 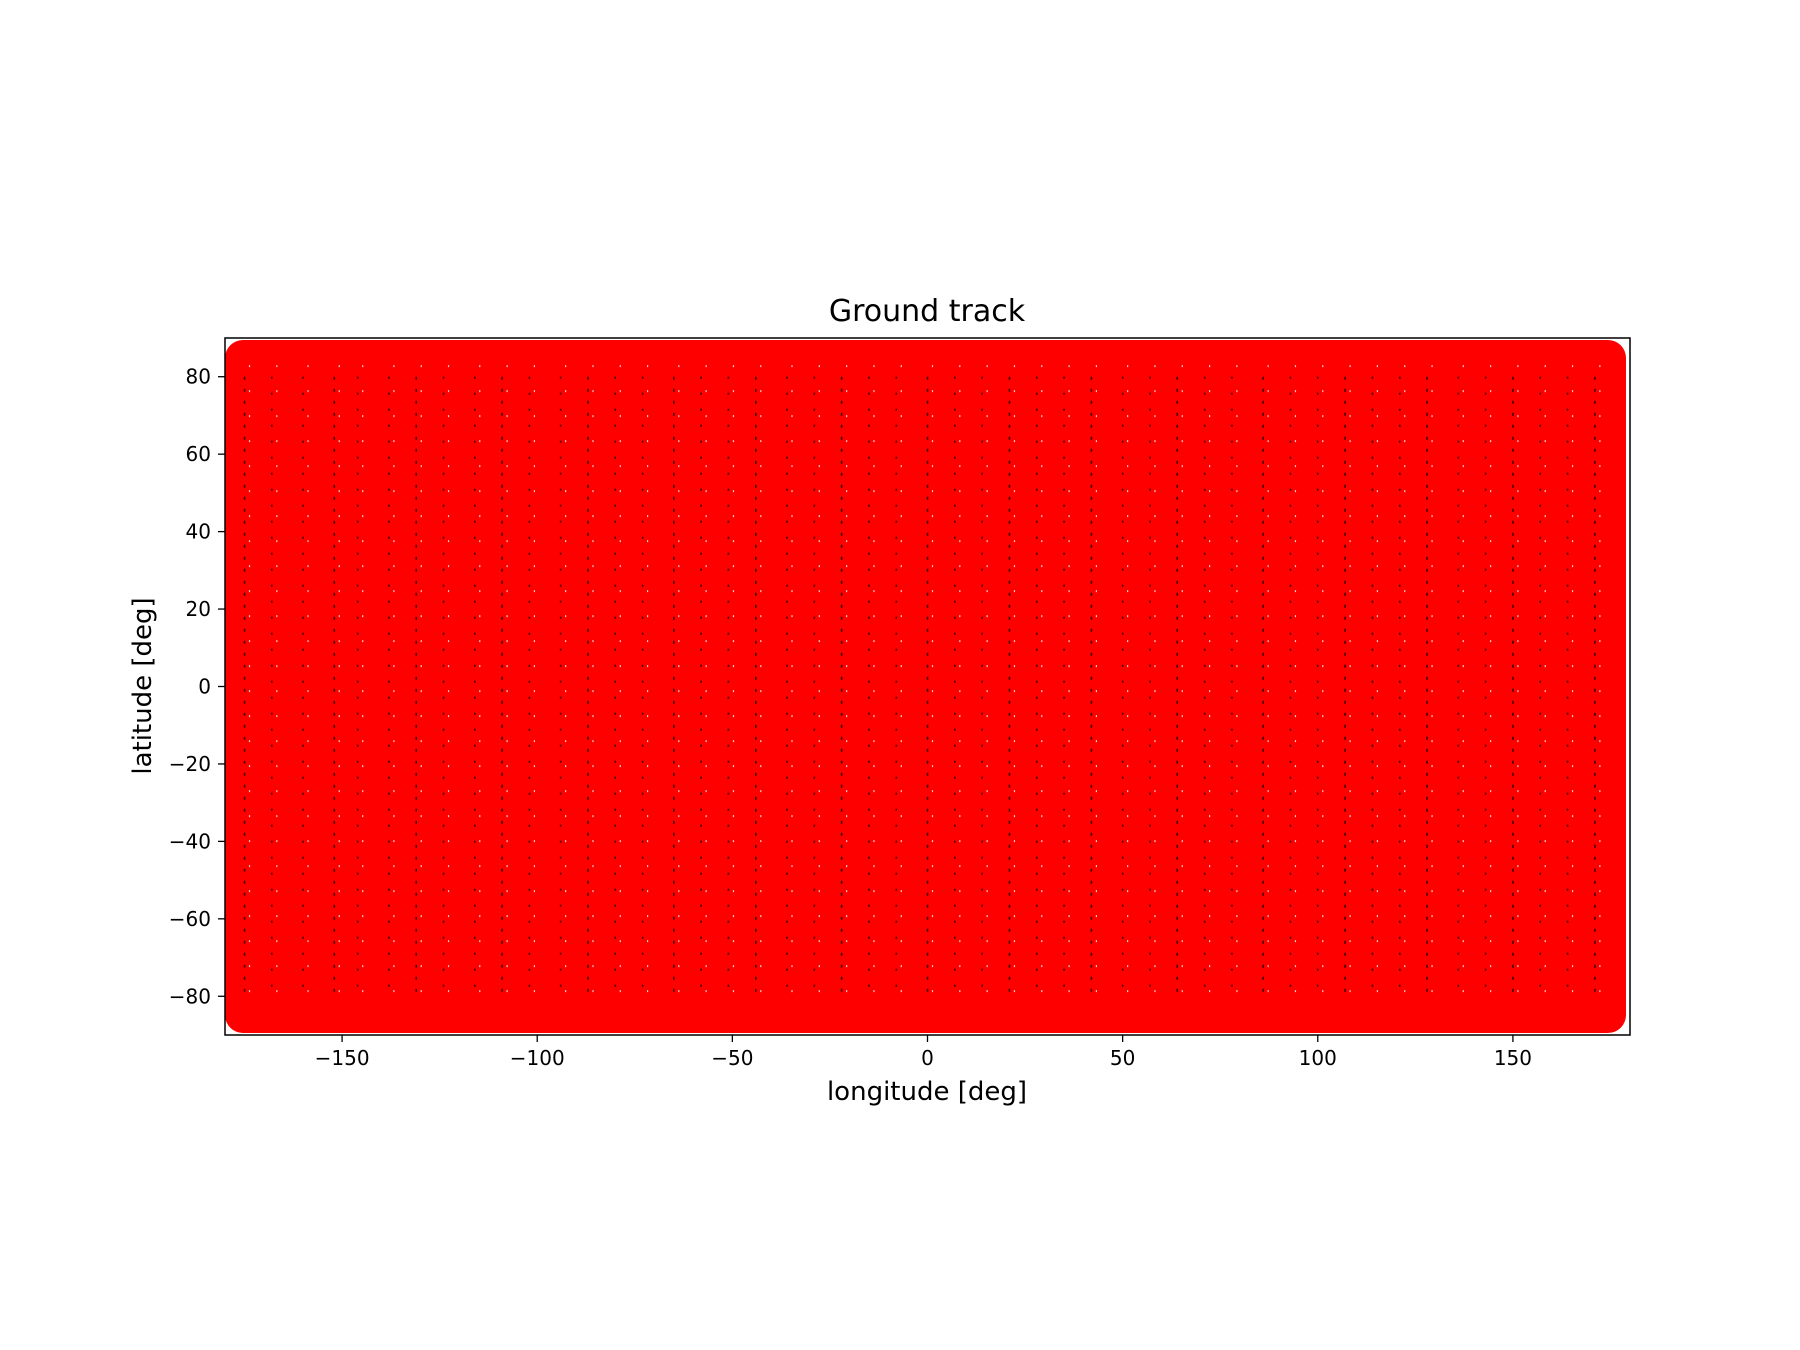 What do you see at coordinates (732, 1058) in the screenshot?
I see `x-tick-label: −50` at bounding box center [732, 1058].